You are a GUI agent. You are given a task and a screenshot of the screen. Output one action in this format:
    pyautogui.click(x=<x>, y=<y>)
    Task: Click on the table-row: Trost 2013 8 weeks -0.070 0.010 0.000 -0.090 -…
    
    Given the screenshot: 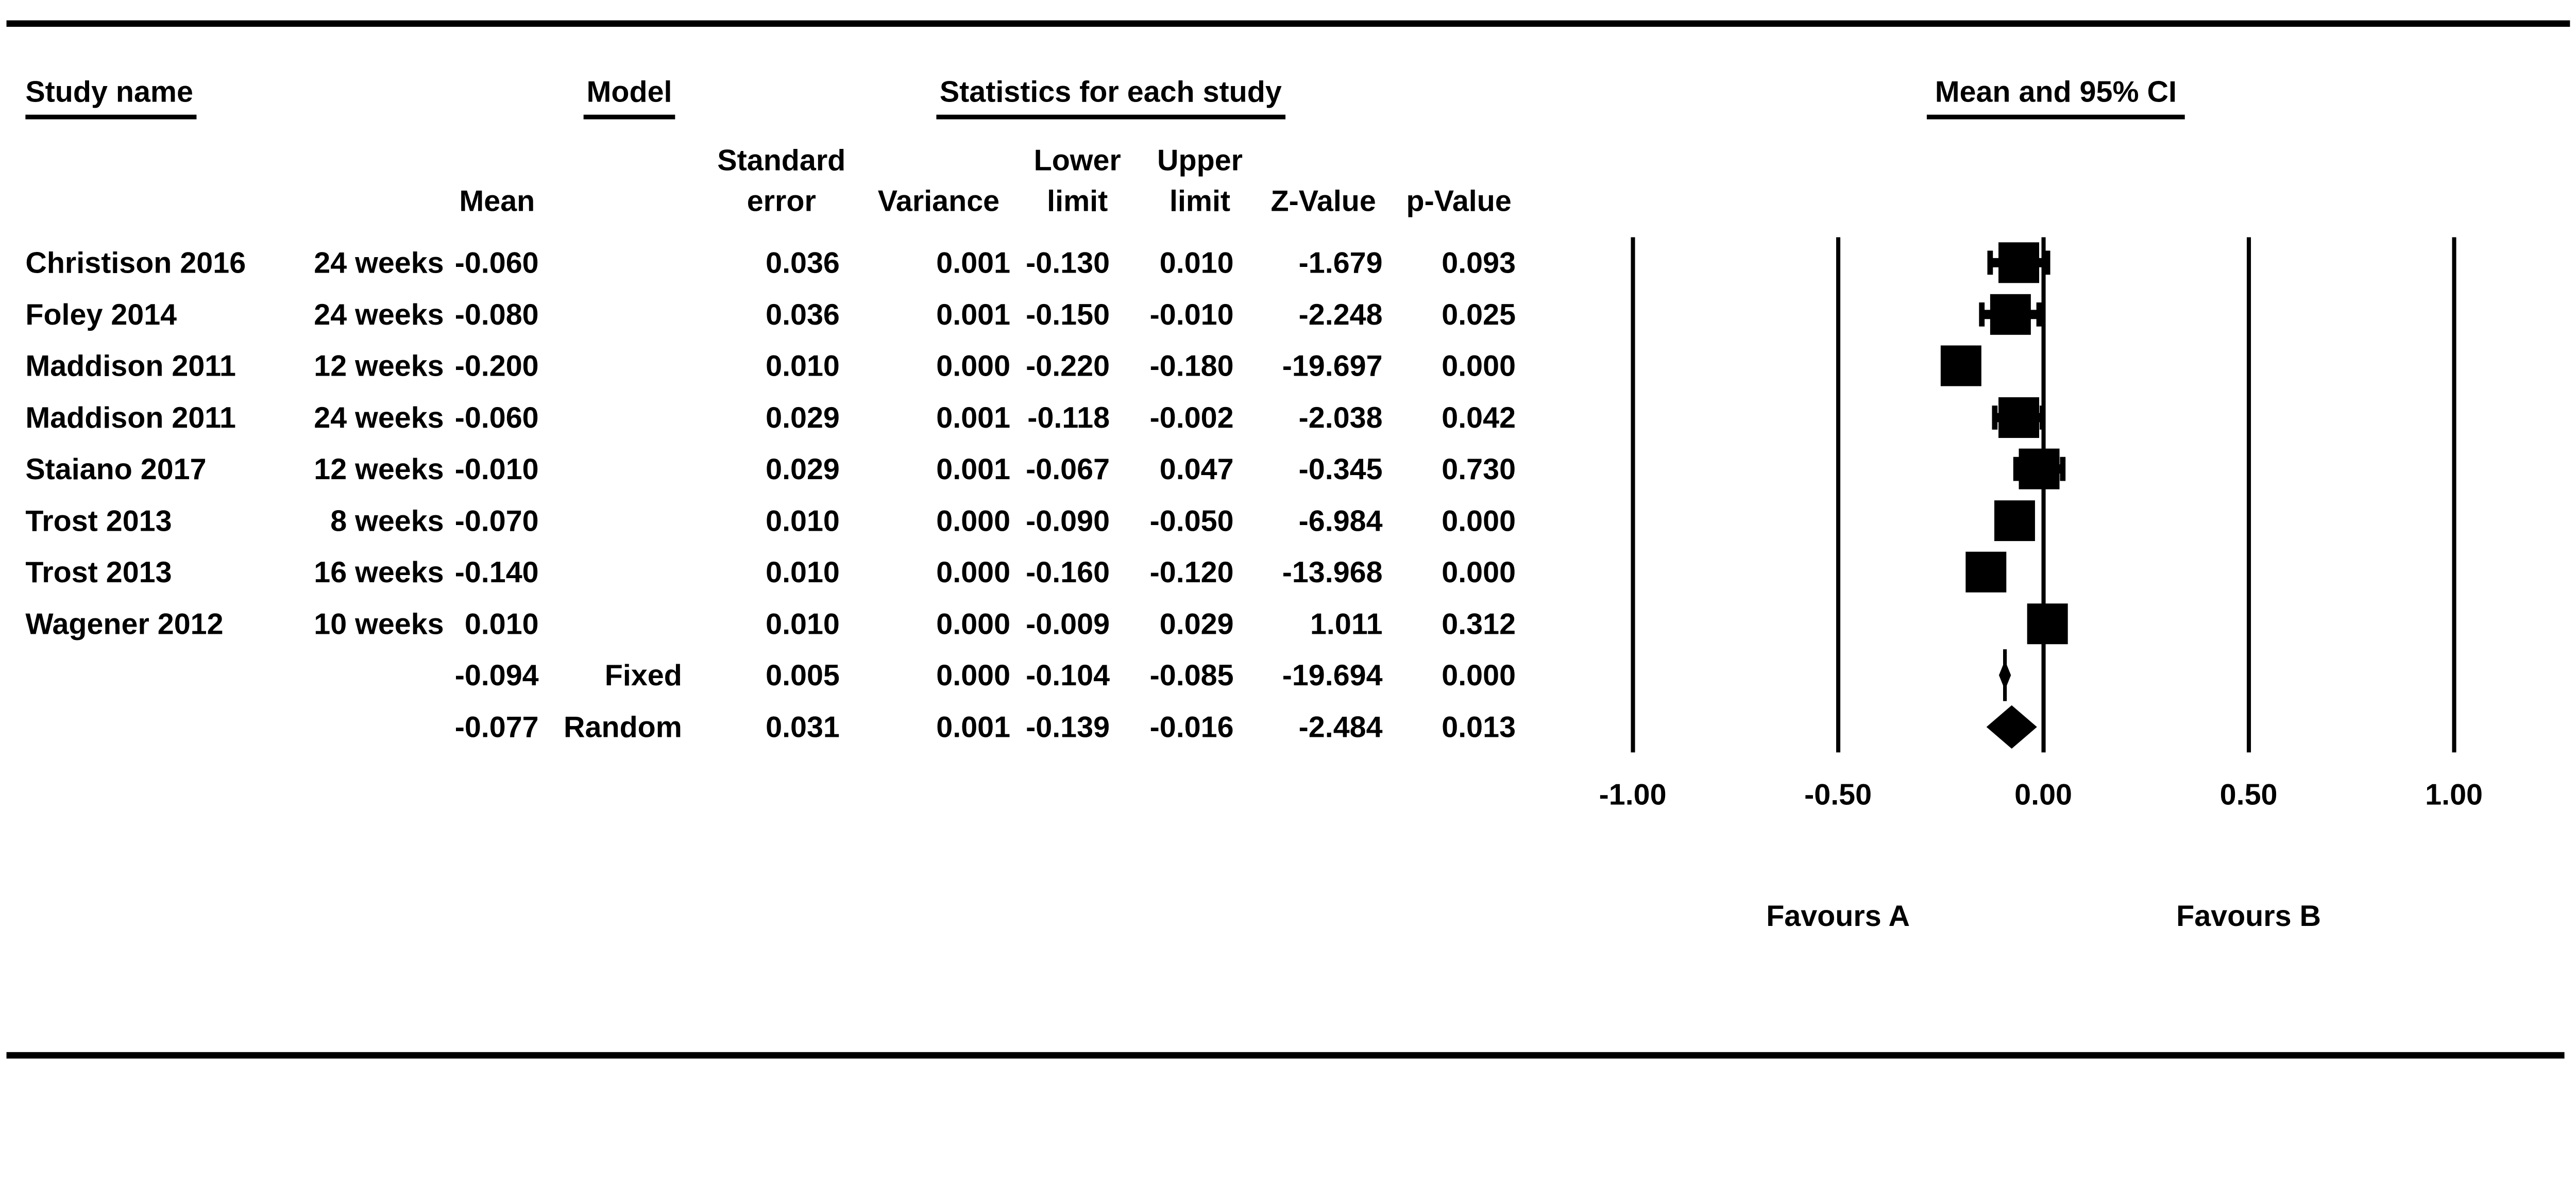 What is the action you would take?
    pyautogui.click(x=1288, y=520)
    